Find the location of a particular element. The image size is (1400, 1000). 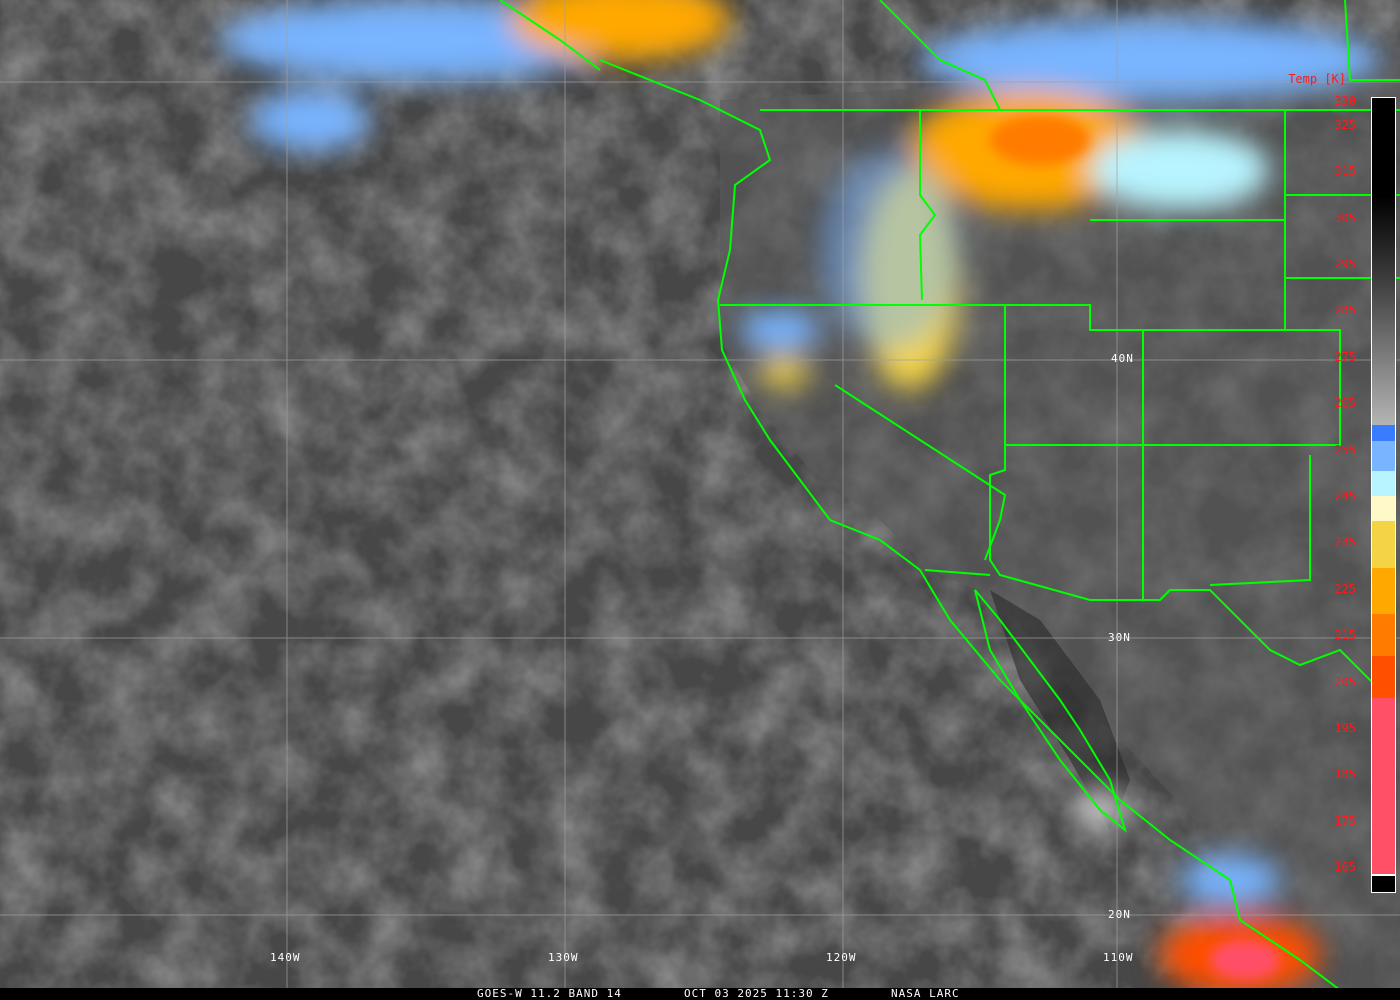

gulf-of-california is located at coordinates (1060, 710).